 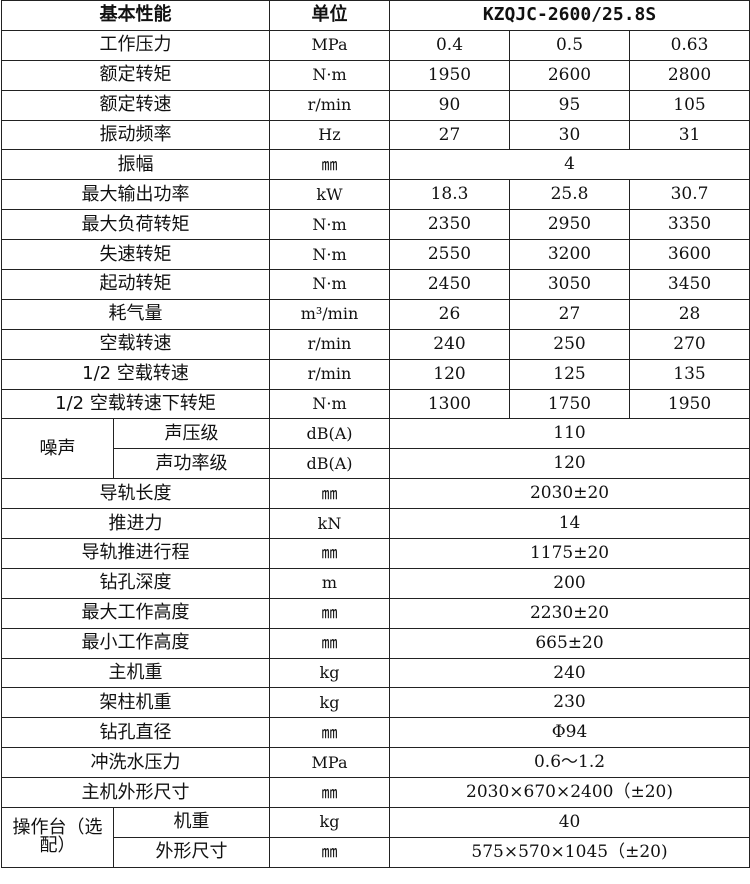 I want to click on value-cell: 230, so click(x=569, y=703).